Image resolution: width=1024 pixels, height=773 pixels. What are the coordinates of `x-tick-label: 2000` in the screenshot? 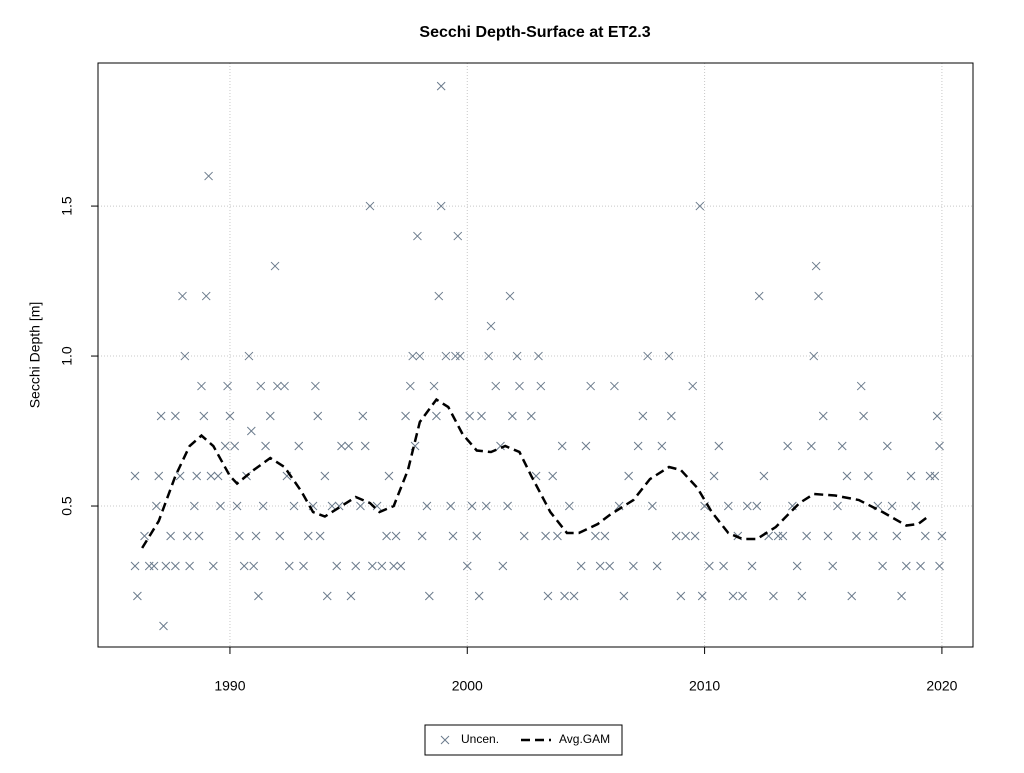 It's located at (467, 686).